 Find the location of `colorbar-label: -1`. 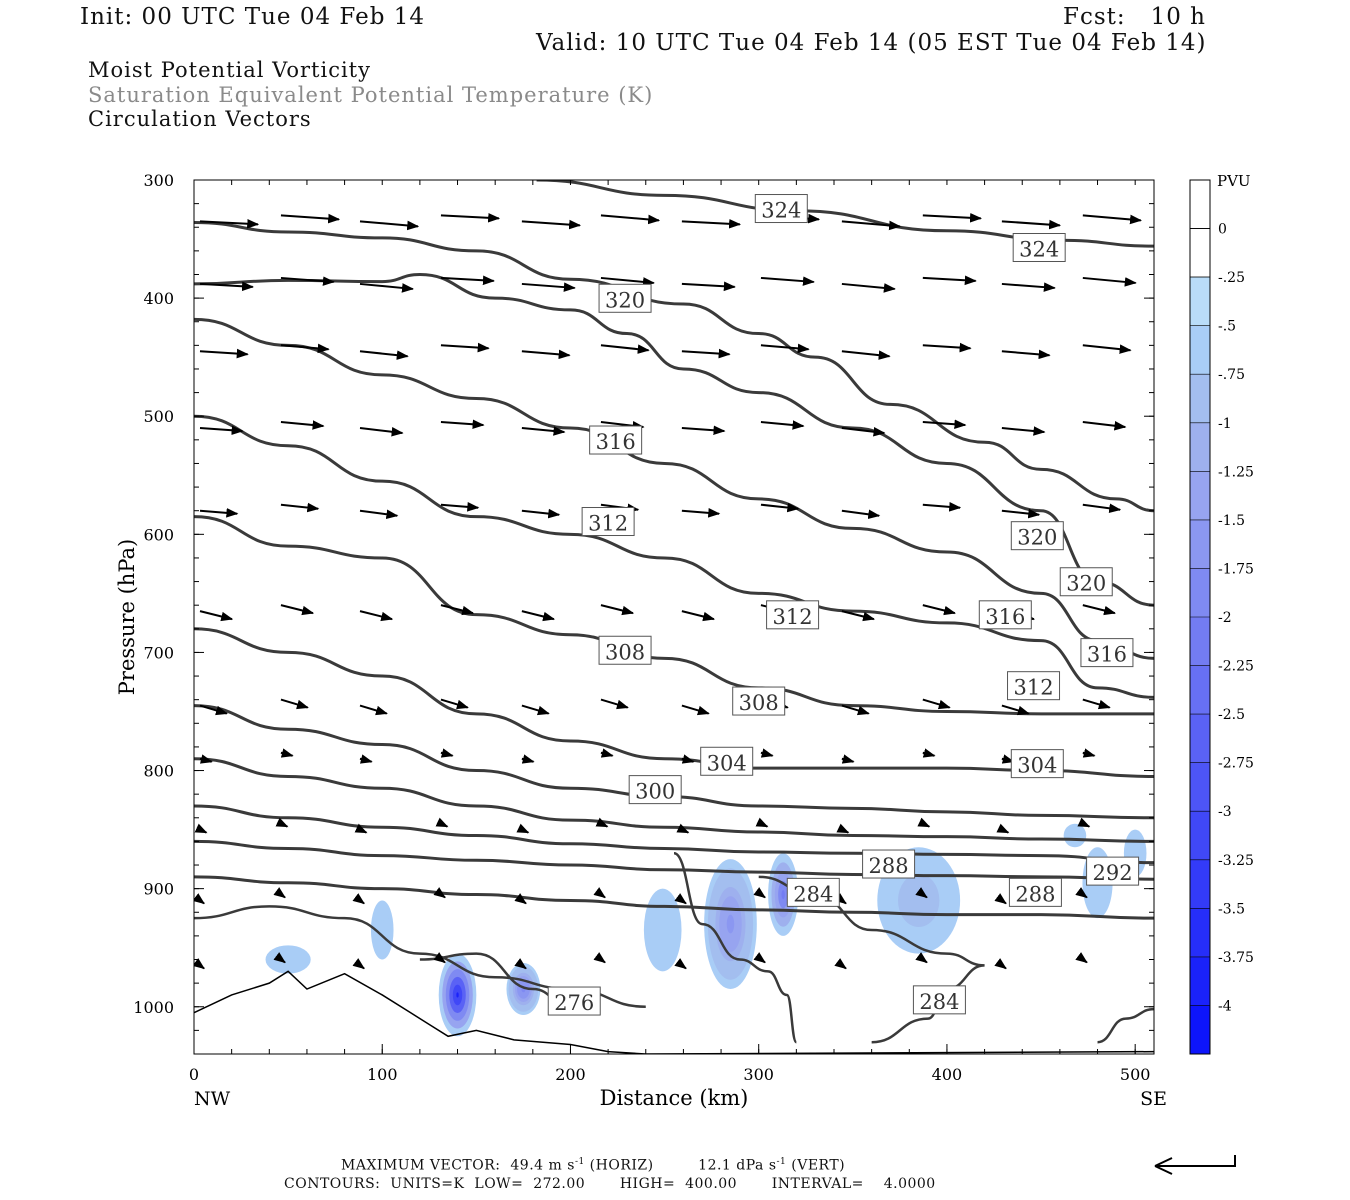

colorbar-label: -1 is located at coordinates (1225, 424).